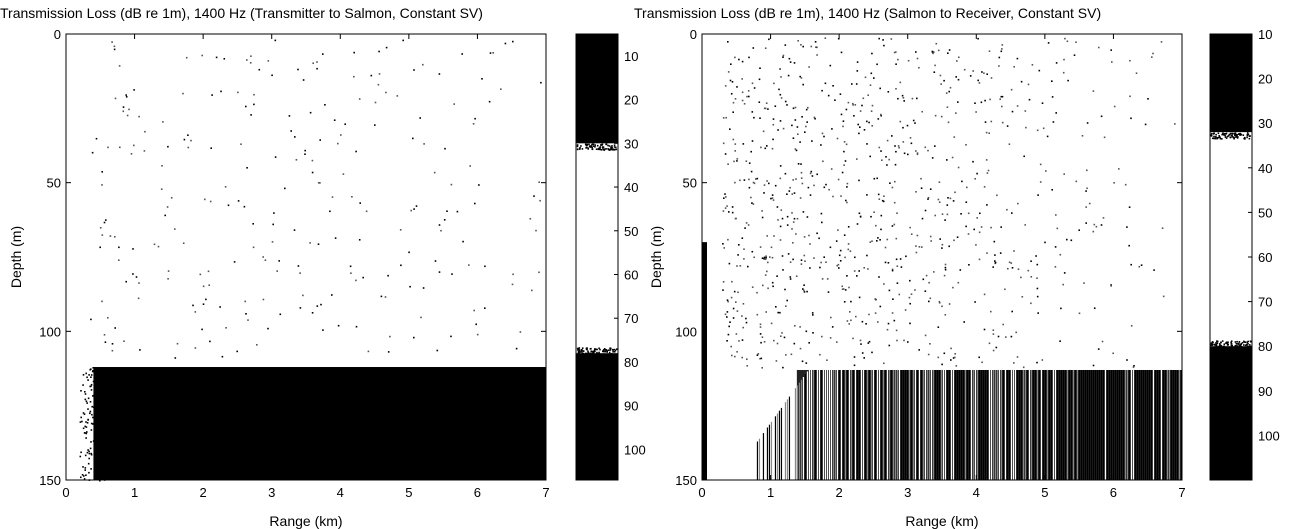  I want to click on left-x-axis-label: Range (km), so click(305, 521).